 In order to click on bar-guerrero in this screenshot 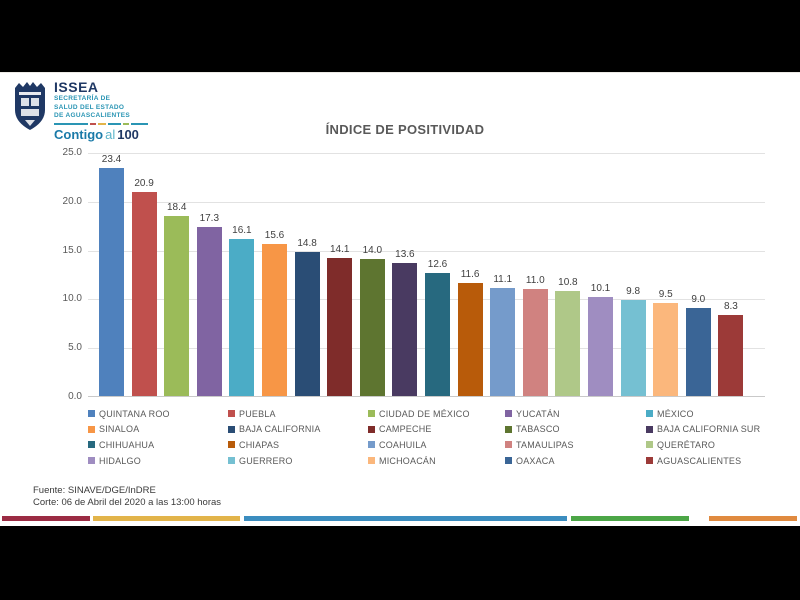, I will do `click(633, 348)`.